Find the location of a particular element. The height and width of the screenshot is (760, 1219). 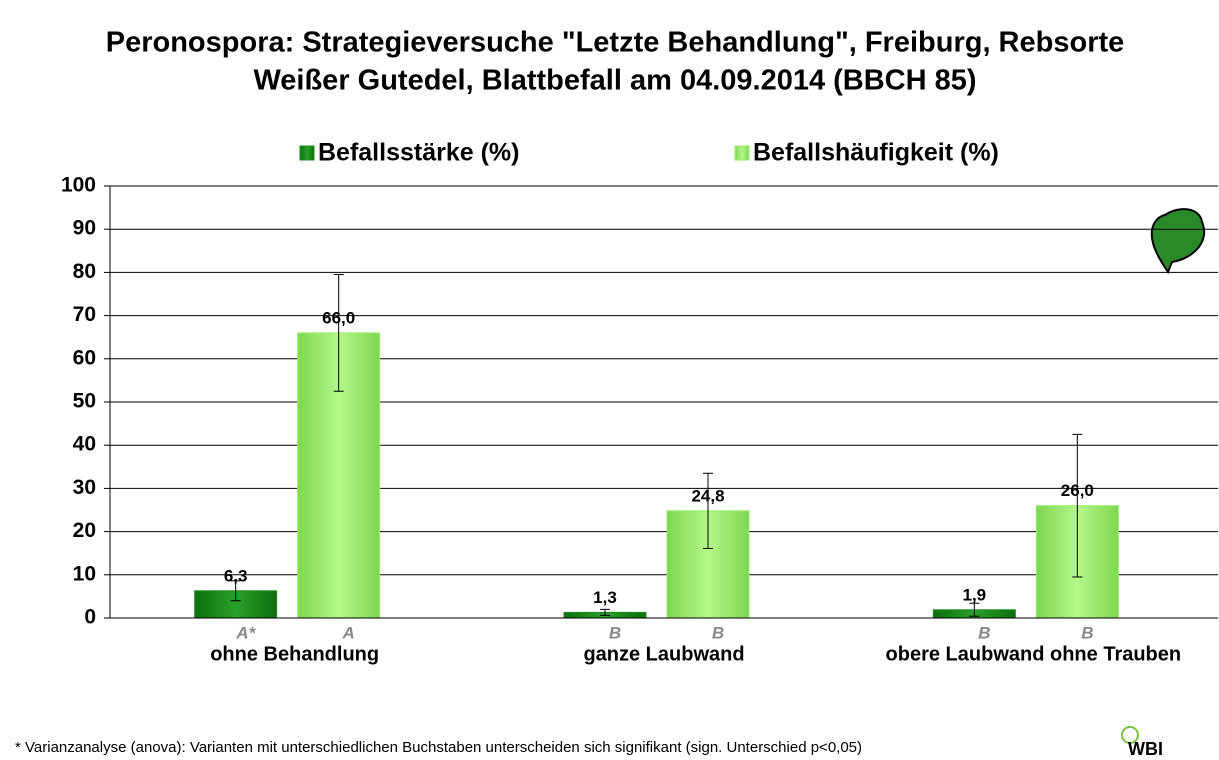

y-tick-label: 20 is located at coordinates (84, 530).